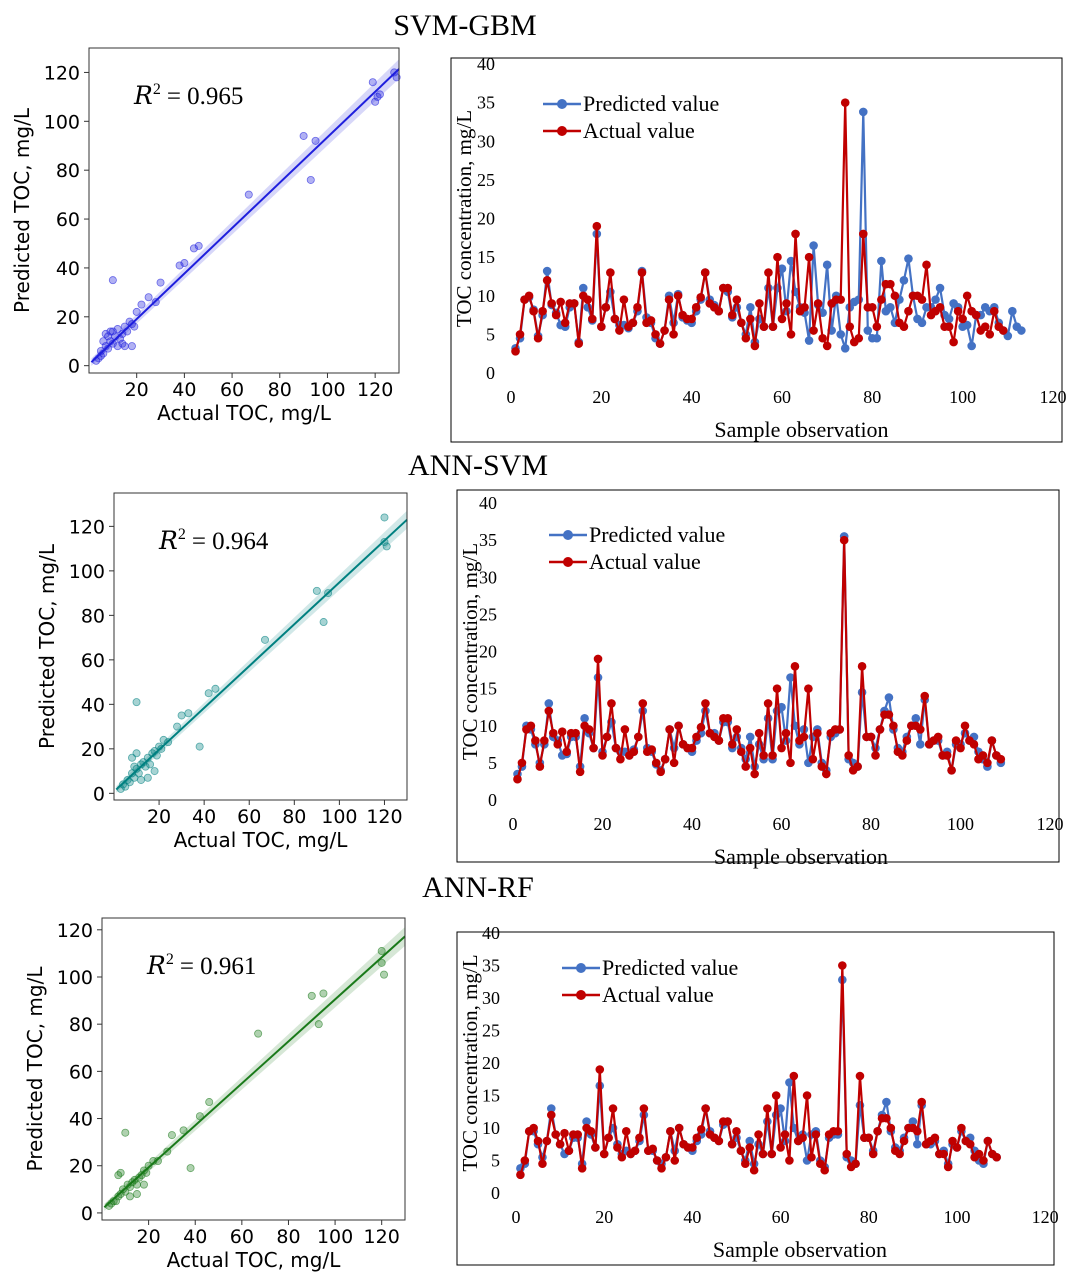 Image resolution: width=1067 pixels, height=1273 pixels. Describe the element at coordinates (782, 397) in the screenshot. I see `x-tick-label: 60` at that location.